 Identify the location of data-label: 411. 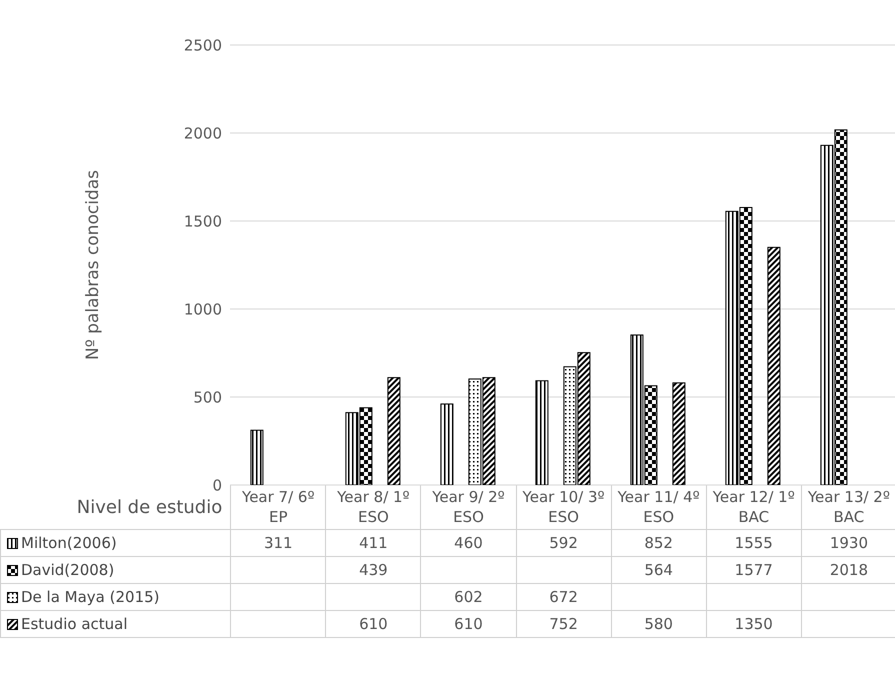
(373, 543).